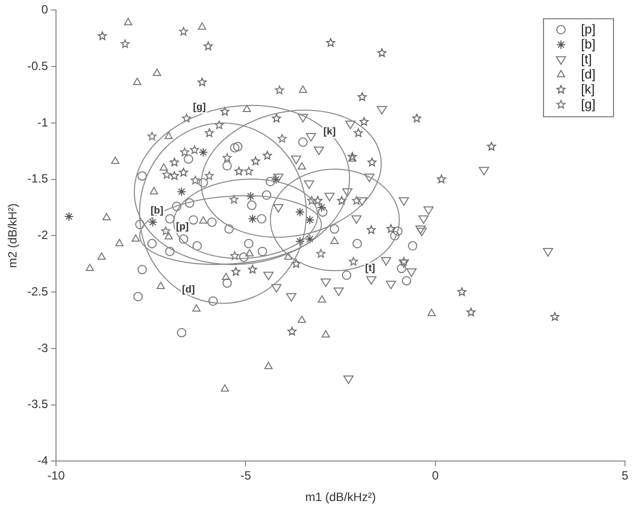 The image size is (633, 511). I want to click on y-tick-label: -3.5, so click(37, 404).